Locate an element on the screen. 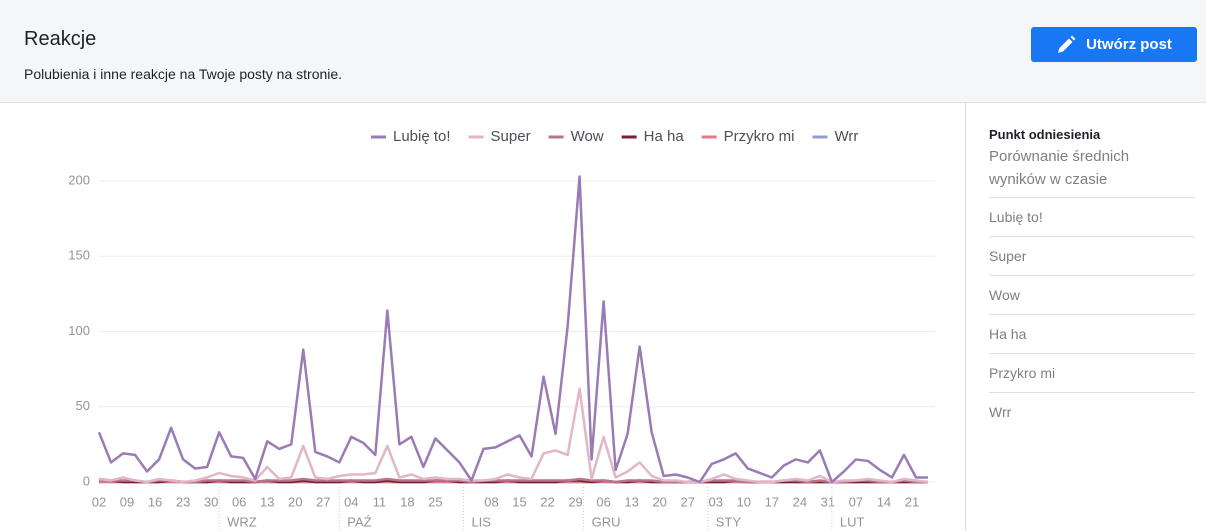  x-tick-label: 02 is located at coordinates (99, 501).